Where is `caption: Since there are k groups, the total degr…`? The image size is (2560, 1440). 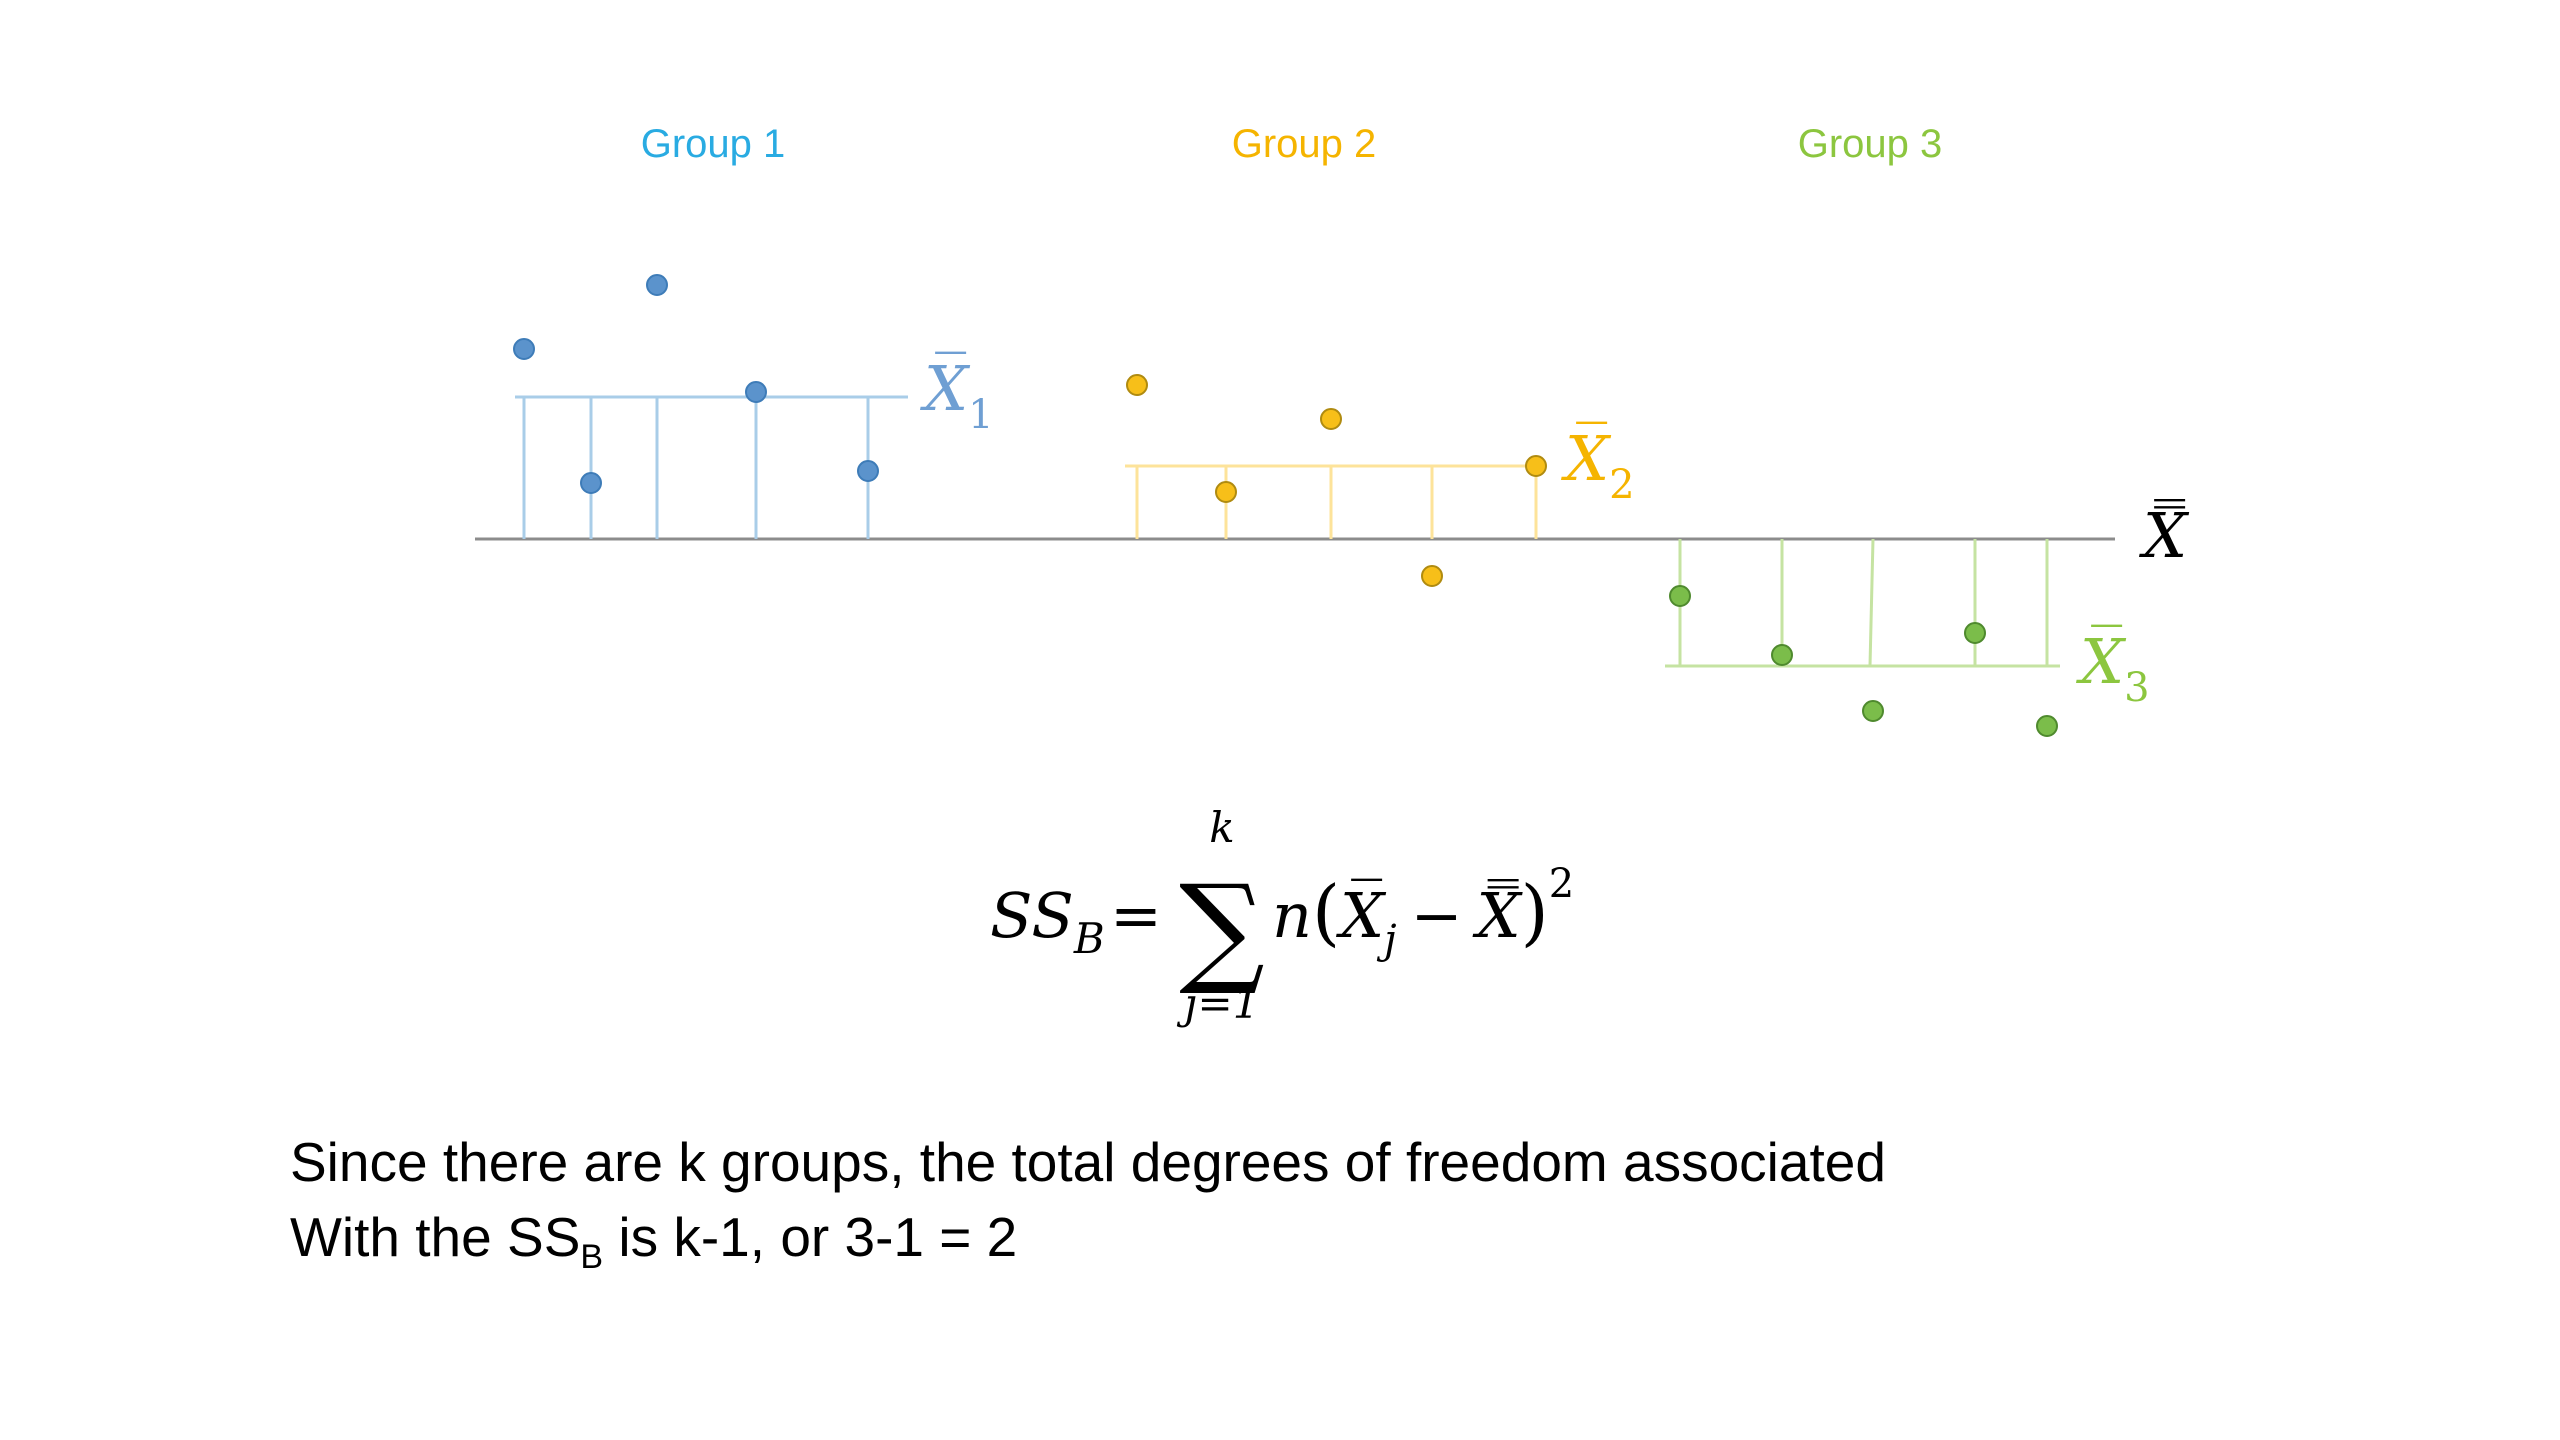 caption: Since there are k groups, the total degr… is located at coordinates (1340, 1200).